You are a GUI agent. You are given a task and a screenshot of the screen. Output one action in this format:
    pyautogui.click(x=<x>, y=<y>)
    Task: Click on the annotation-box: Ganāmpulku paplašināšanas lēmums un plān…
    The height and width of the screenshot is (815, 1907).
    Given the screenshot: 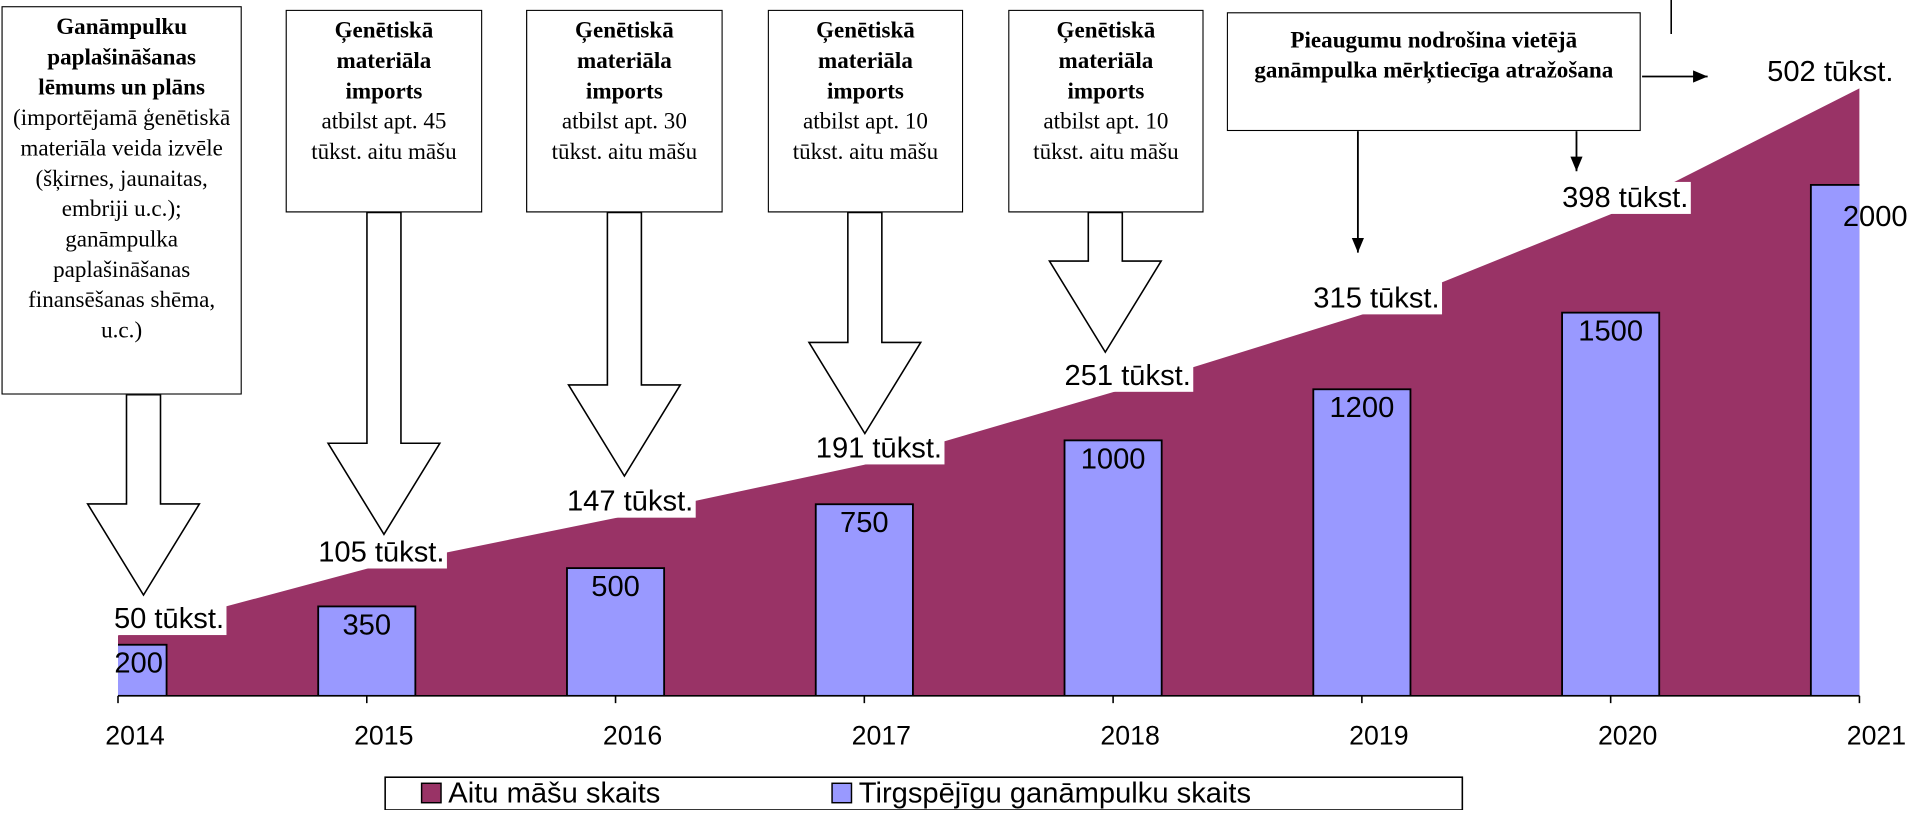 What is the action you would take?
    pyautogui.click(x=121, y=200)
    